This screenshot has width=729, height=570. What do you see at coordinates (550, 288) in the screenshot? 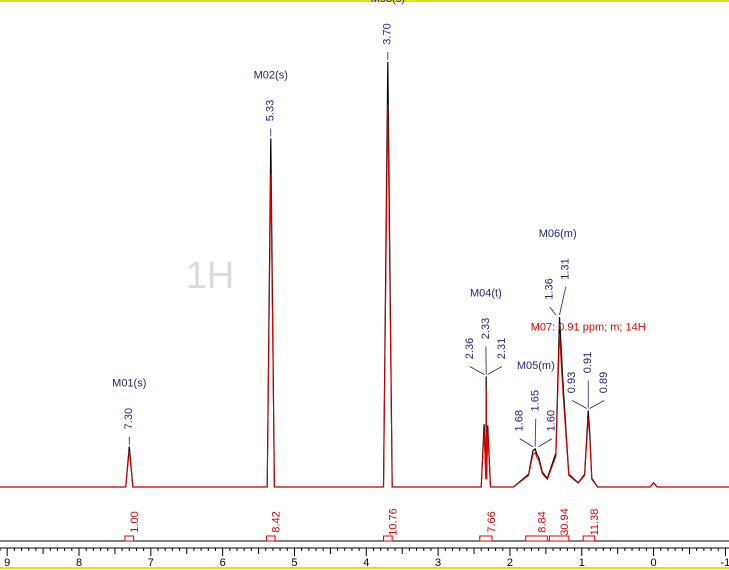
I see `peak-shift-label: 1.36` at bounding box center [550, 288].